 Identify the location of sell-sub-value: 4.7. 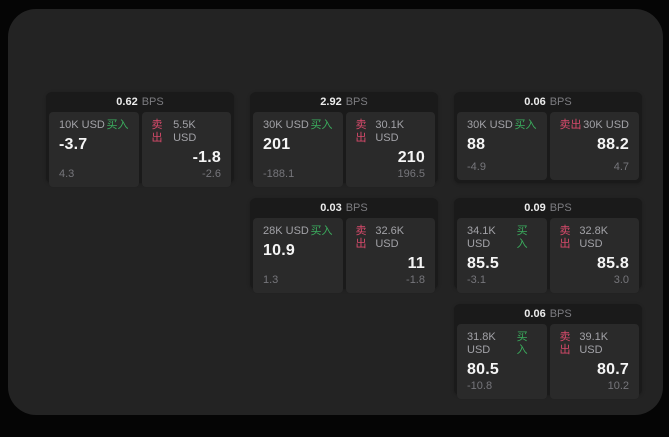
(621, 167).